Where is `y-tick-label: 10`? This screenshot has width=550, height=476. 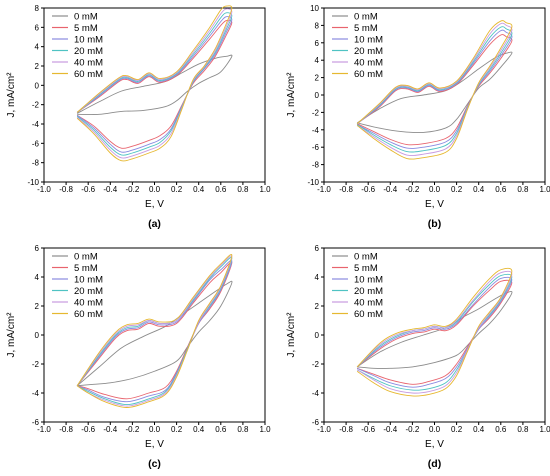 y-tick-label: 10 is located at coordinates (314, 8).